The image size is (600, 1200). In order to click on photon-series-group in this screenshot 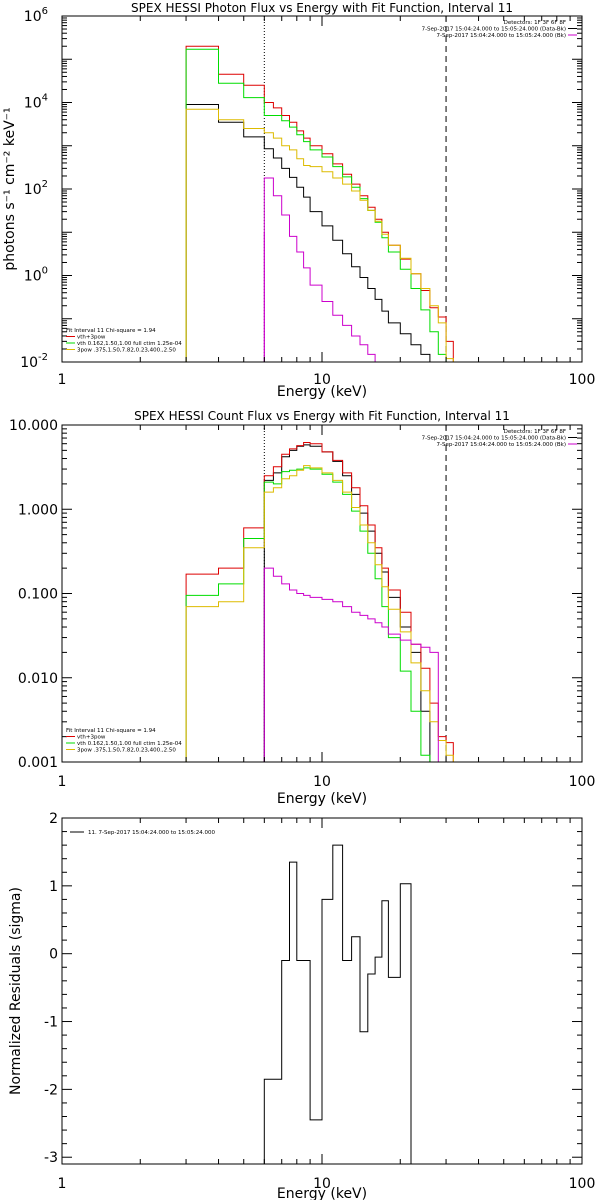, I will do `click(319, 203)`.